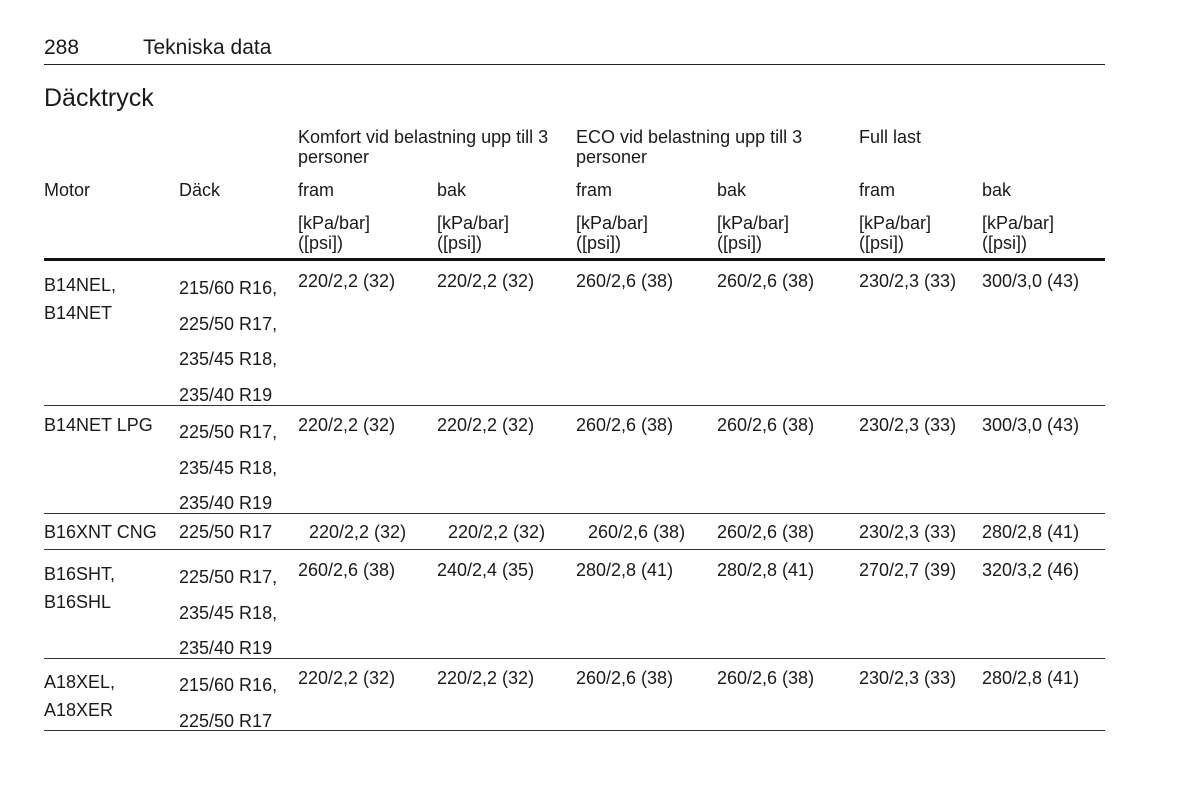 The image size is (1200, 802). Describe the element at coordinates (207, 47) in the screenshot. I see `section-title: Tekniska data` at that location.